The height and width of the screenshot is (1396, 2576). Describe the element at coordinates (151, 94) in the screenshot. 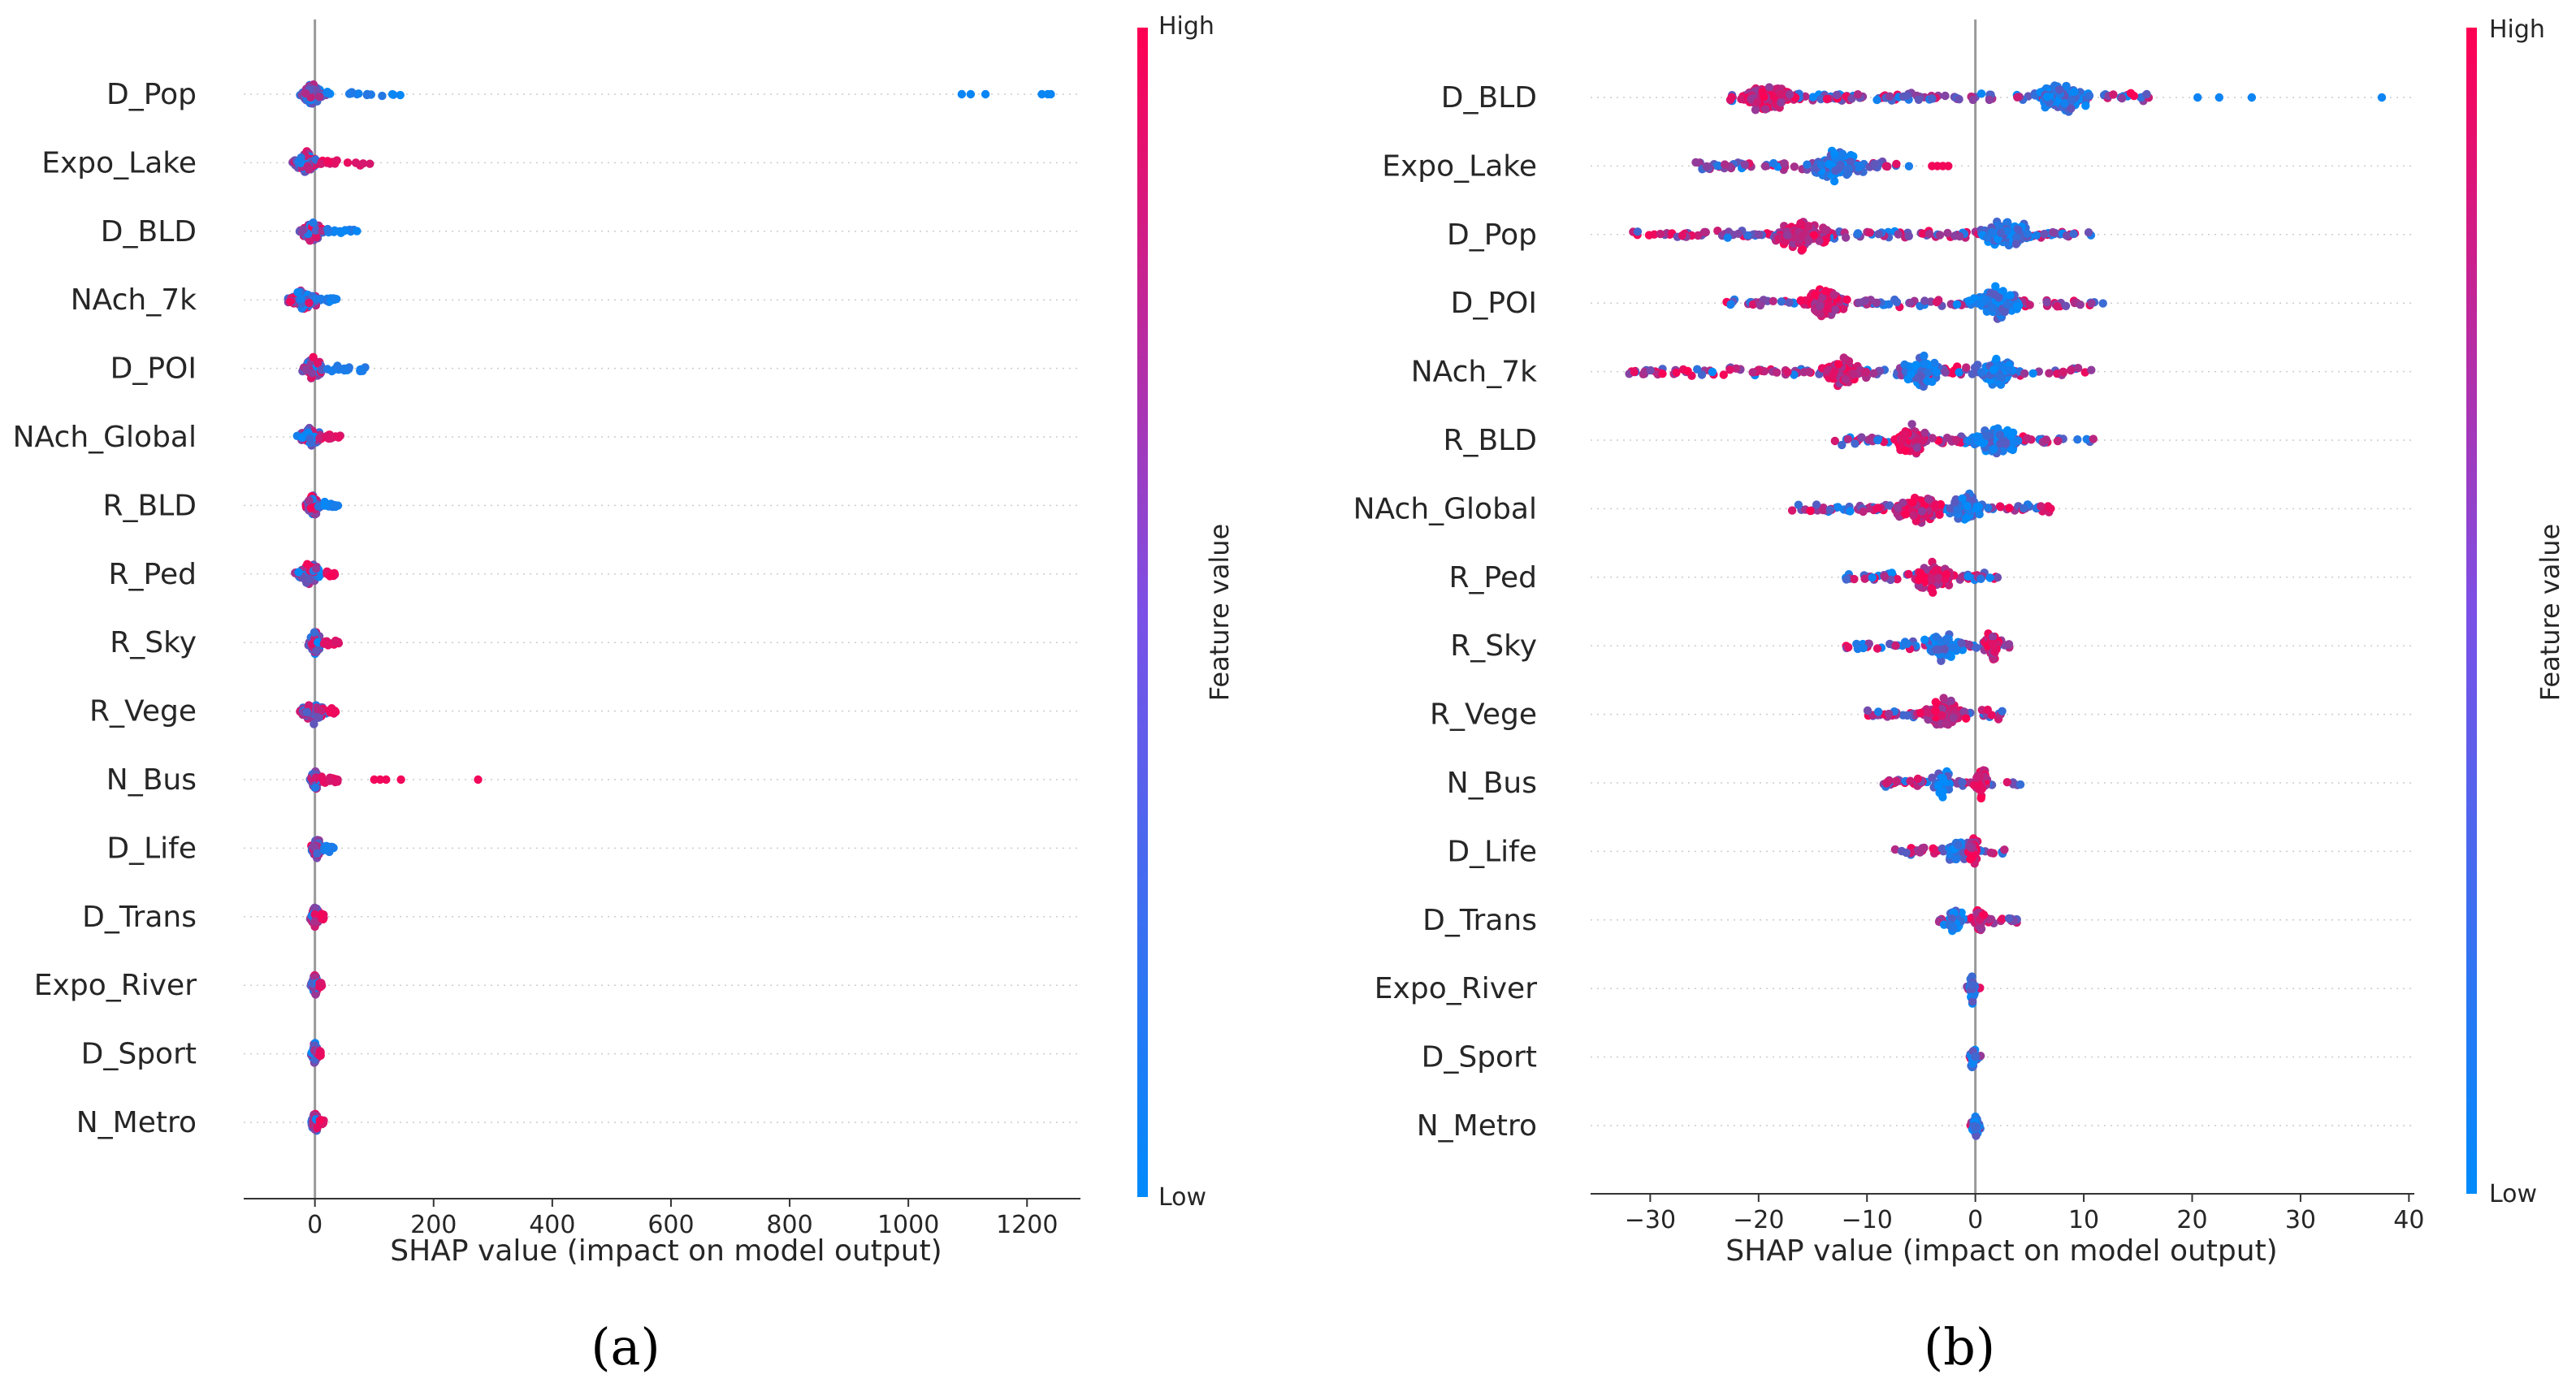

I see `feature-label: D_Pop` at that location.